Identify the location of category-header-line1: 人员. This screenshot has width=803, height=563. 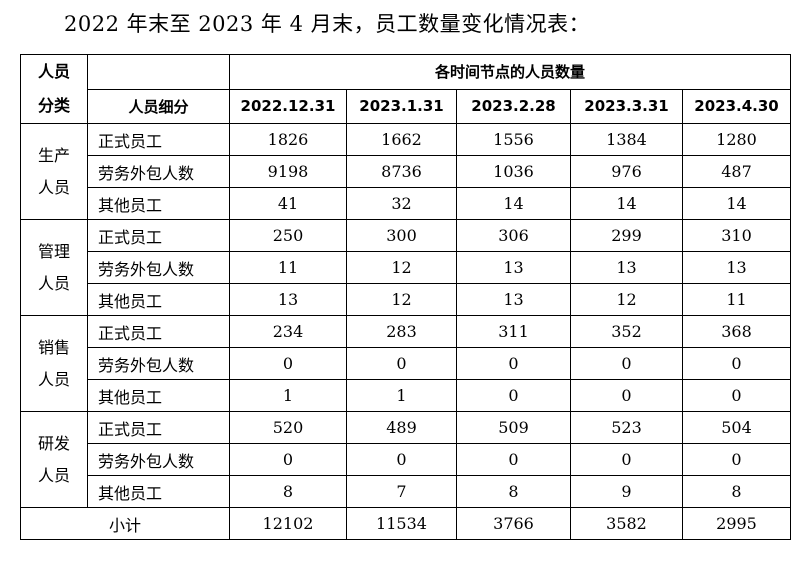
(53, 71).